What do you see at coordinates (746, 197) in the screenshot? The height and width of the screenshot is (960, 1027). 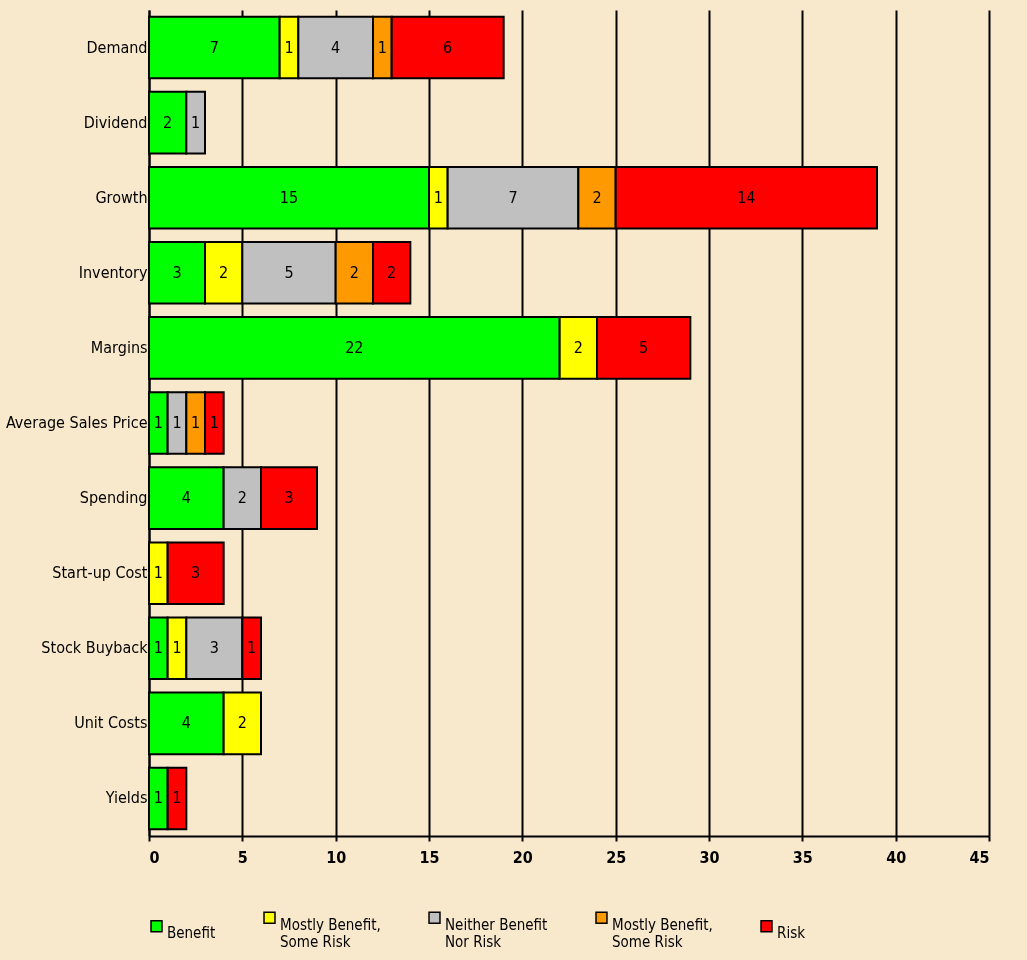 I see `data-label: 14` at bounding box center [746, 197].